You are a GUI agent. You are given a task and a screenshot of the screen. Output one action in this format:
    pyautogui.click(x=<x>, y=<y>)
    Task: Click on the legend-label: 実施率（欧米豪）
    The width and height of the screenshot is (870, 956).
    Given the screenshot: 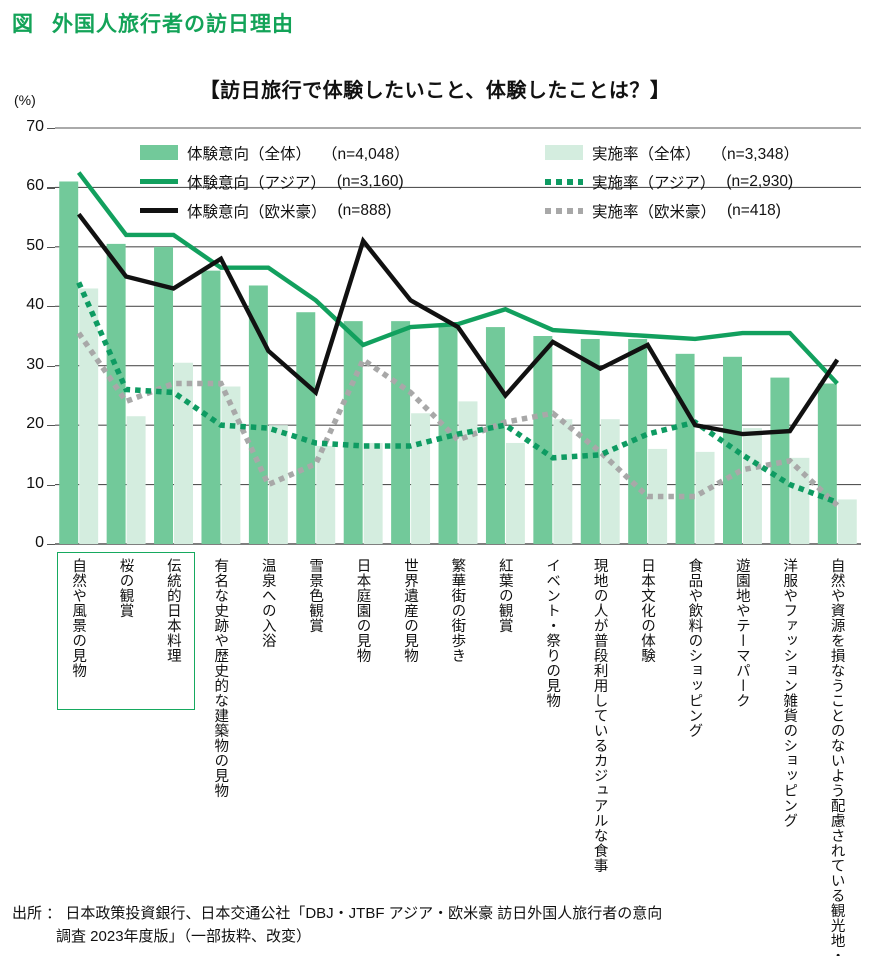 What is the action you would take?
    pyautogui.click(x=654, y=212)
    